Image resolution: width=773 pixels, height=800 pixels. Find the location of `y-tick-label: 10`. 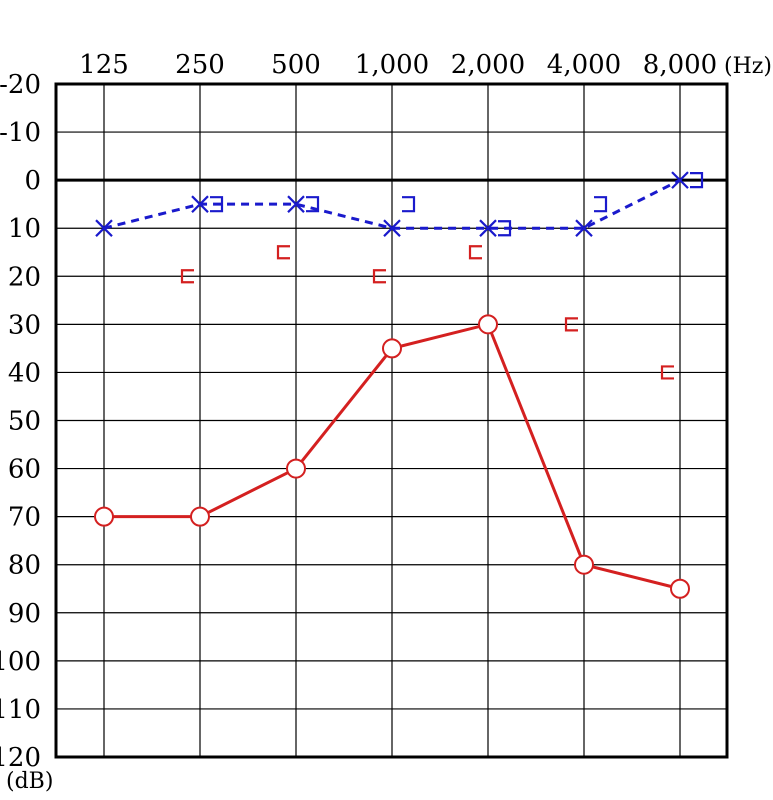

y-tick-label: 10 is located at coordinates (24, 229).